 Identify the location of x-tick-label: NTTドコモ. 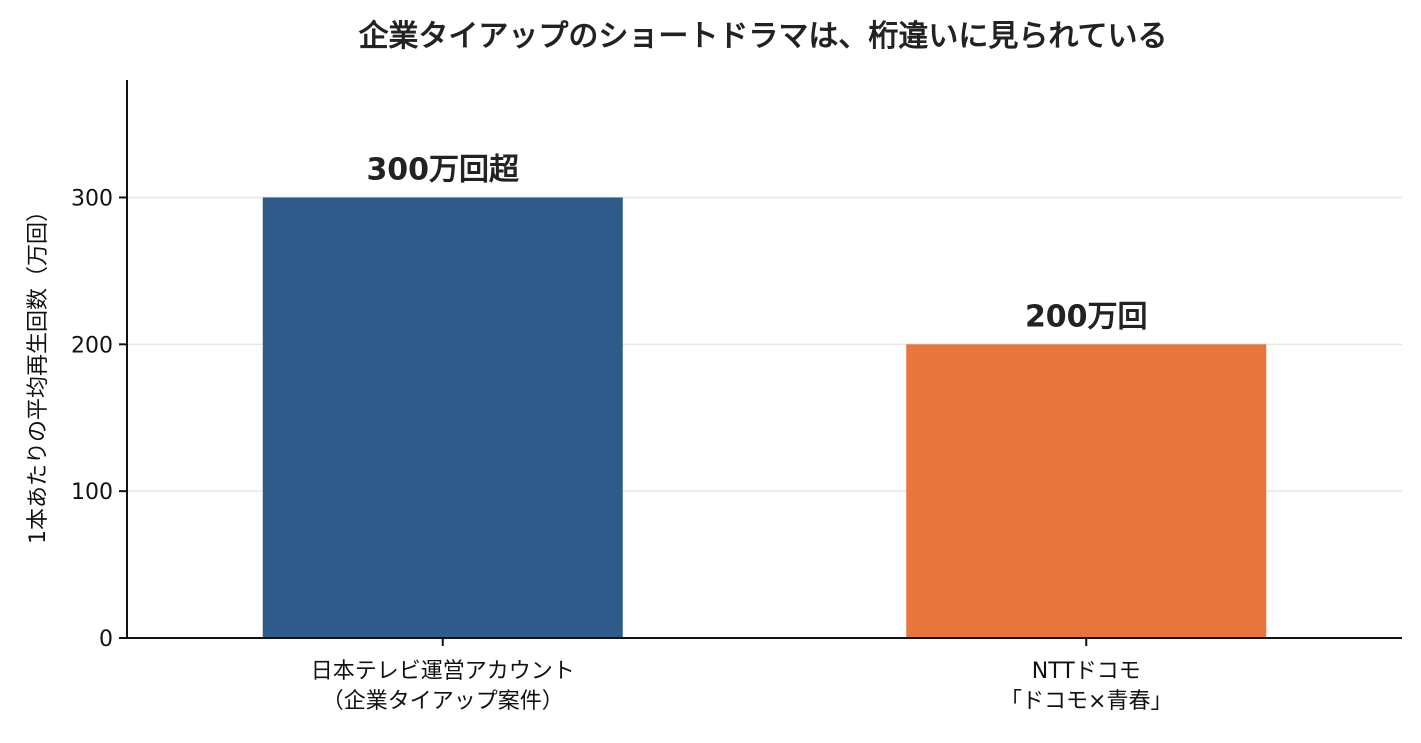
(1086, 671).